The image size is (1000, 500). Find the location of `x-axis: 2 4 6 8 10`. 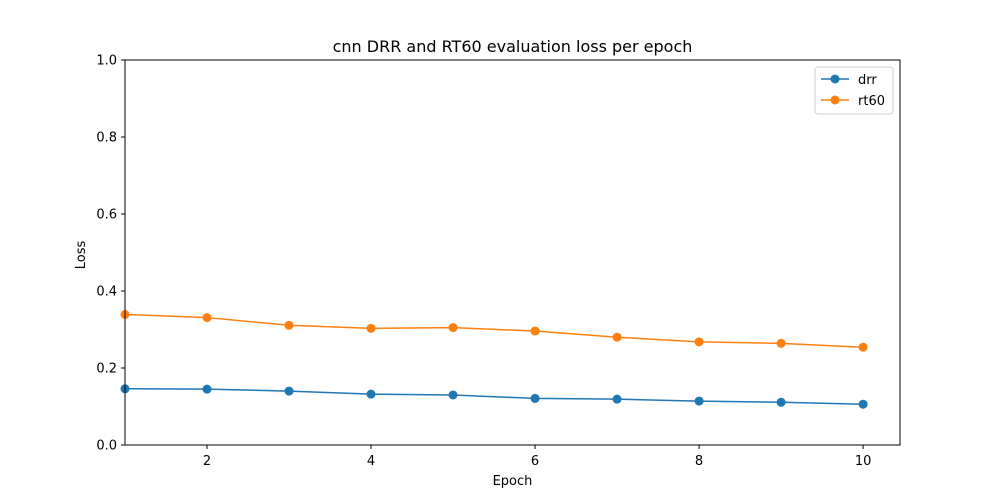

x-axis: 2 4 6 8 10 is located at coordinates (537, 457).